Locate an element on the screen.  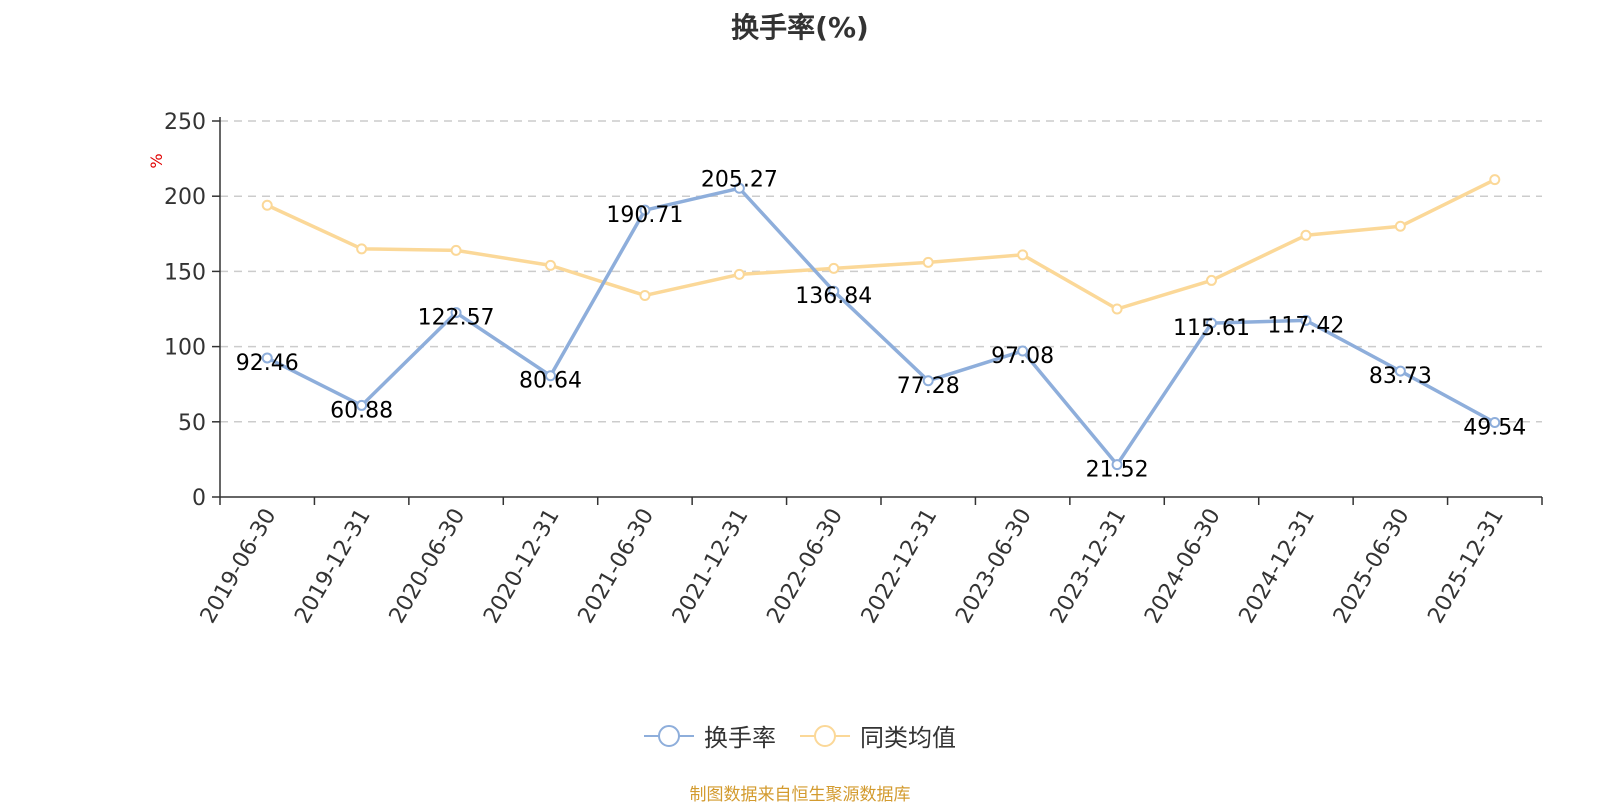
y-tick-label: 250 is located at coordinates (185, 122).